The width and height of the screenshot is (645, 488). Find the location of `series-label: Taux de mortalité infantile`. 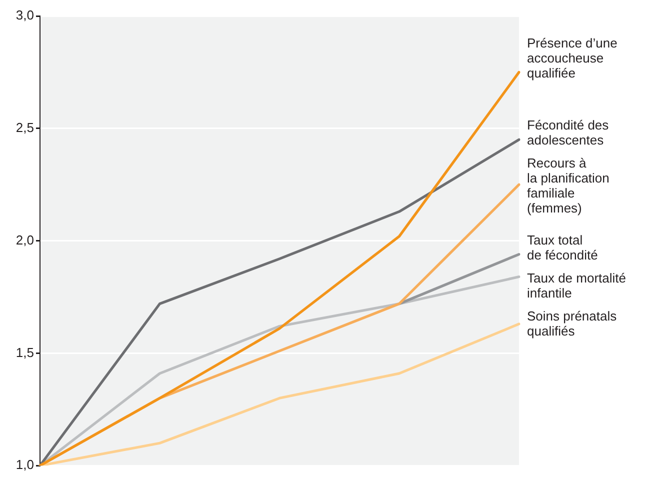

series-label: Taux de mortalité infantile is located at coordinates (576, 285).